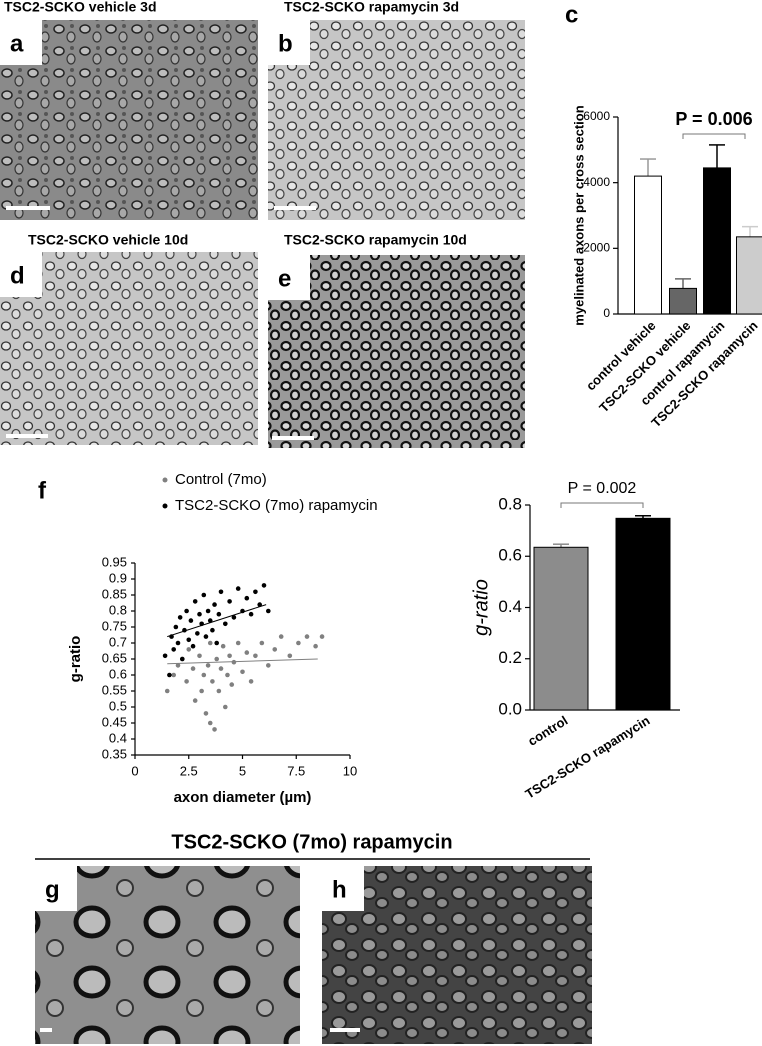 Image resolution: width=762 pixels, height=1046 pixels. Describe the element at coordinates (371, 7) in the screenshot. I see `panel-title: TSC2-SCKO rapamycin 3d` at that location.